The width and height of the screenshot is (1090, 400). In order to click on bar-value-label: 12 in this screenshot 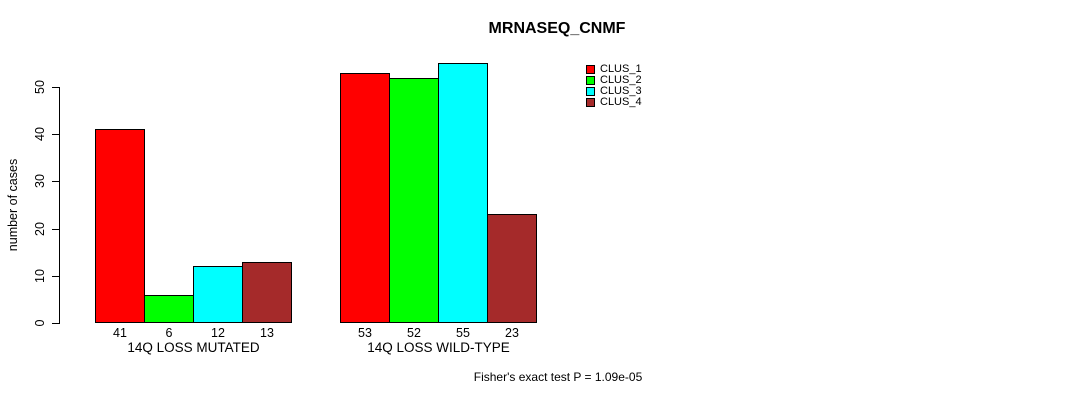, I will do `click(218, 333)`.